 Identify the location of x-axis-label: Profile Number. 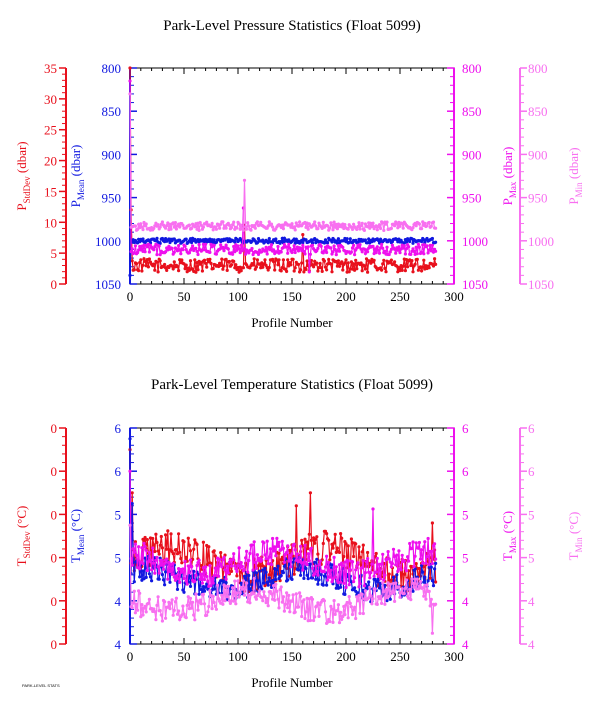
(292, 682).